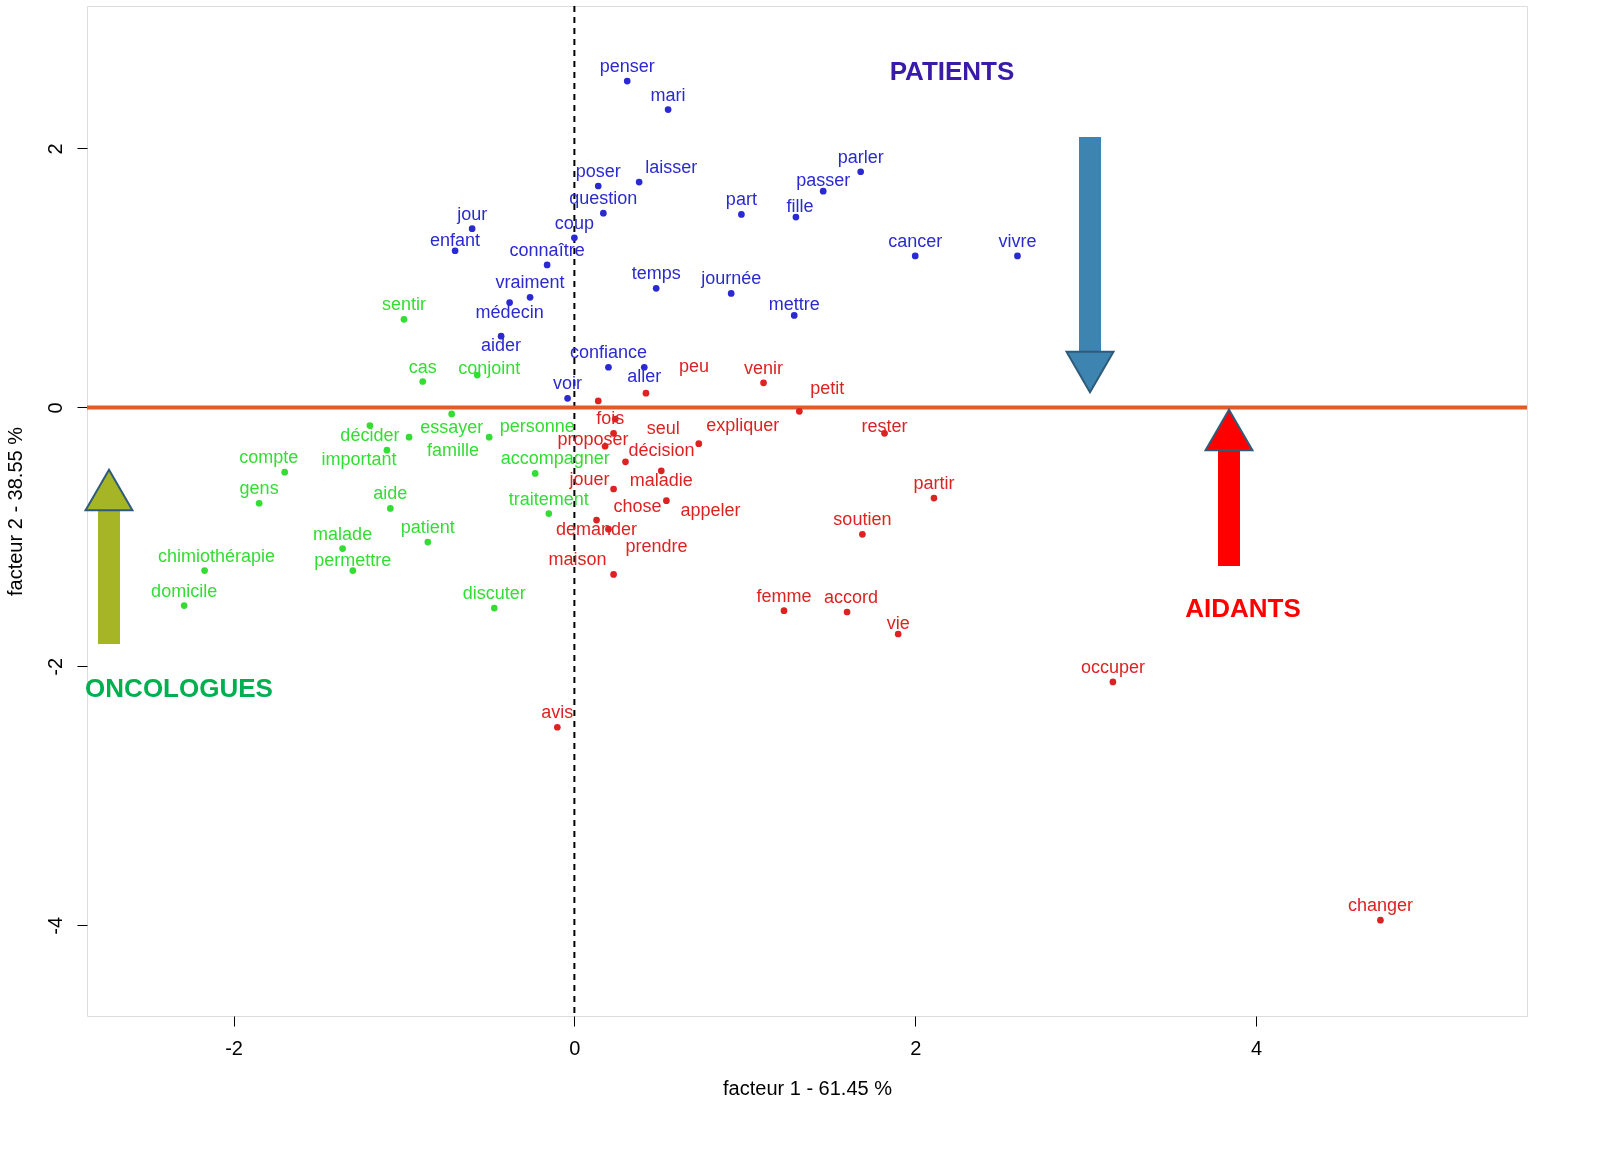 Image resolution: width=1615 pixels, height=1149 pixels. What do you see at coordinates (1017, 240) in the screenshot?
I see `data-label: vivre` at bounding box center [1017, 240].